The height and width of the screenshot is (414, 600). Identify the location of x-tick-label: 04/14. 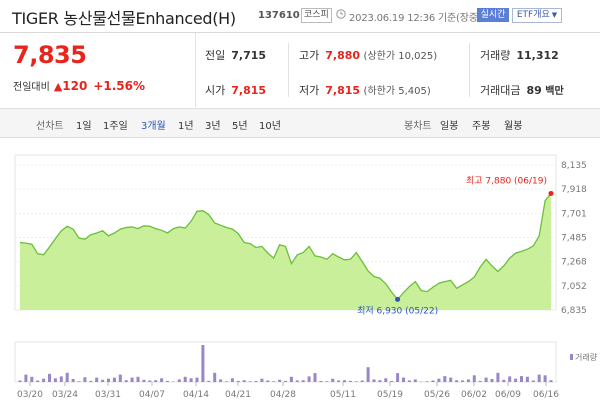
(196, 395).